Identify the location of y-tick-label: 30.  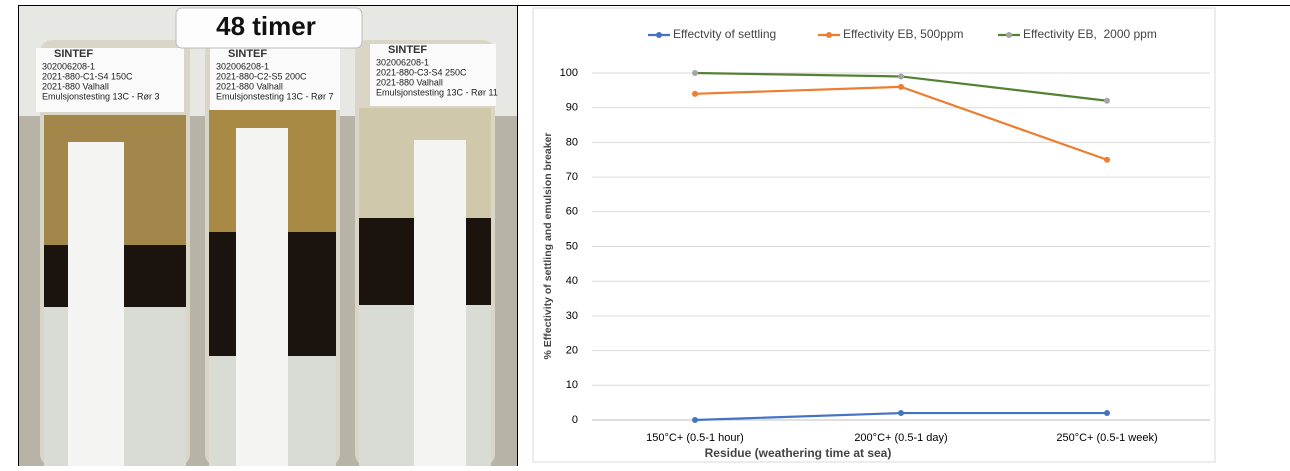
(572, 316).